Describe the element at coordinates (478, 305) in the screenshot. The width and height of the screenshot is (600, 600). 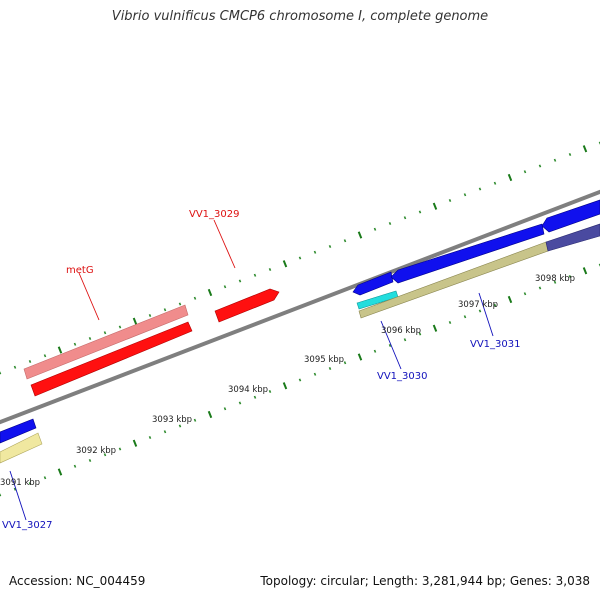
I see `scale-label: 3097 kbp` at that location.